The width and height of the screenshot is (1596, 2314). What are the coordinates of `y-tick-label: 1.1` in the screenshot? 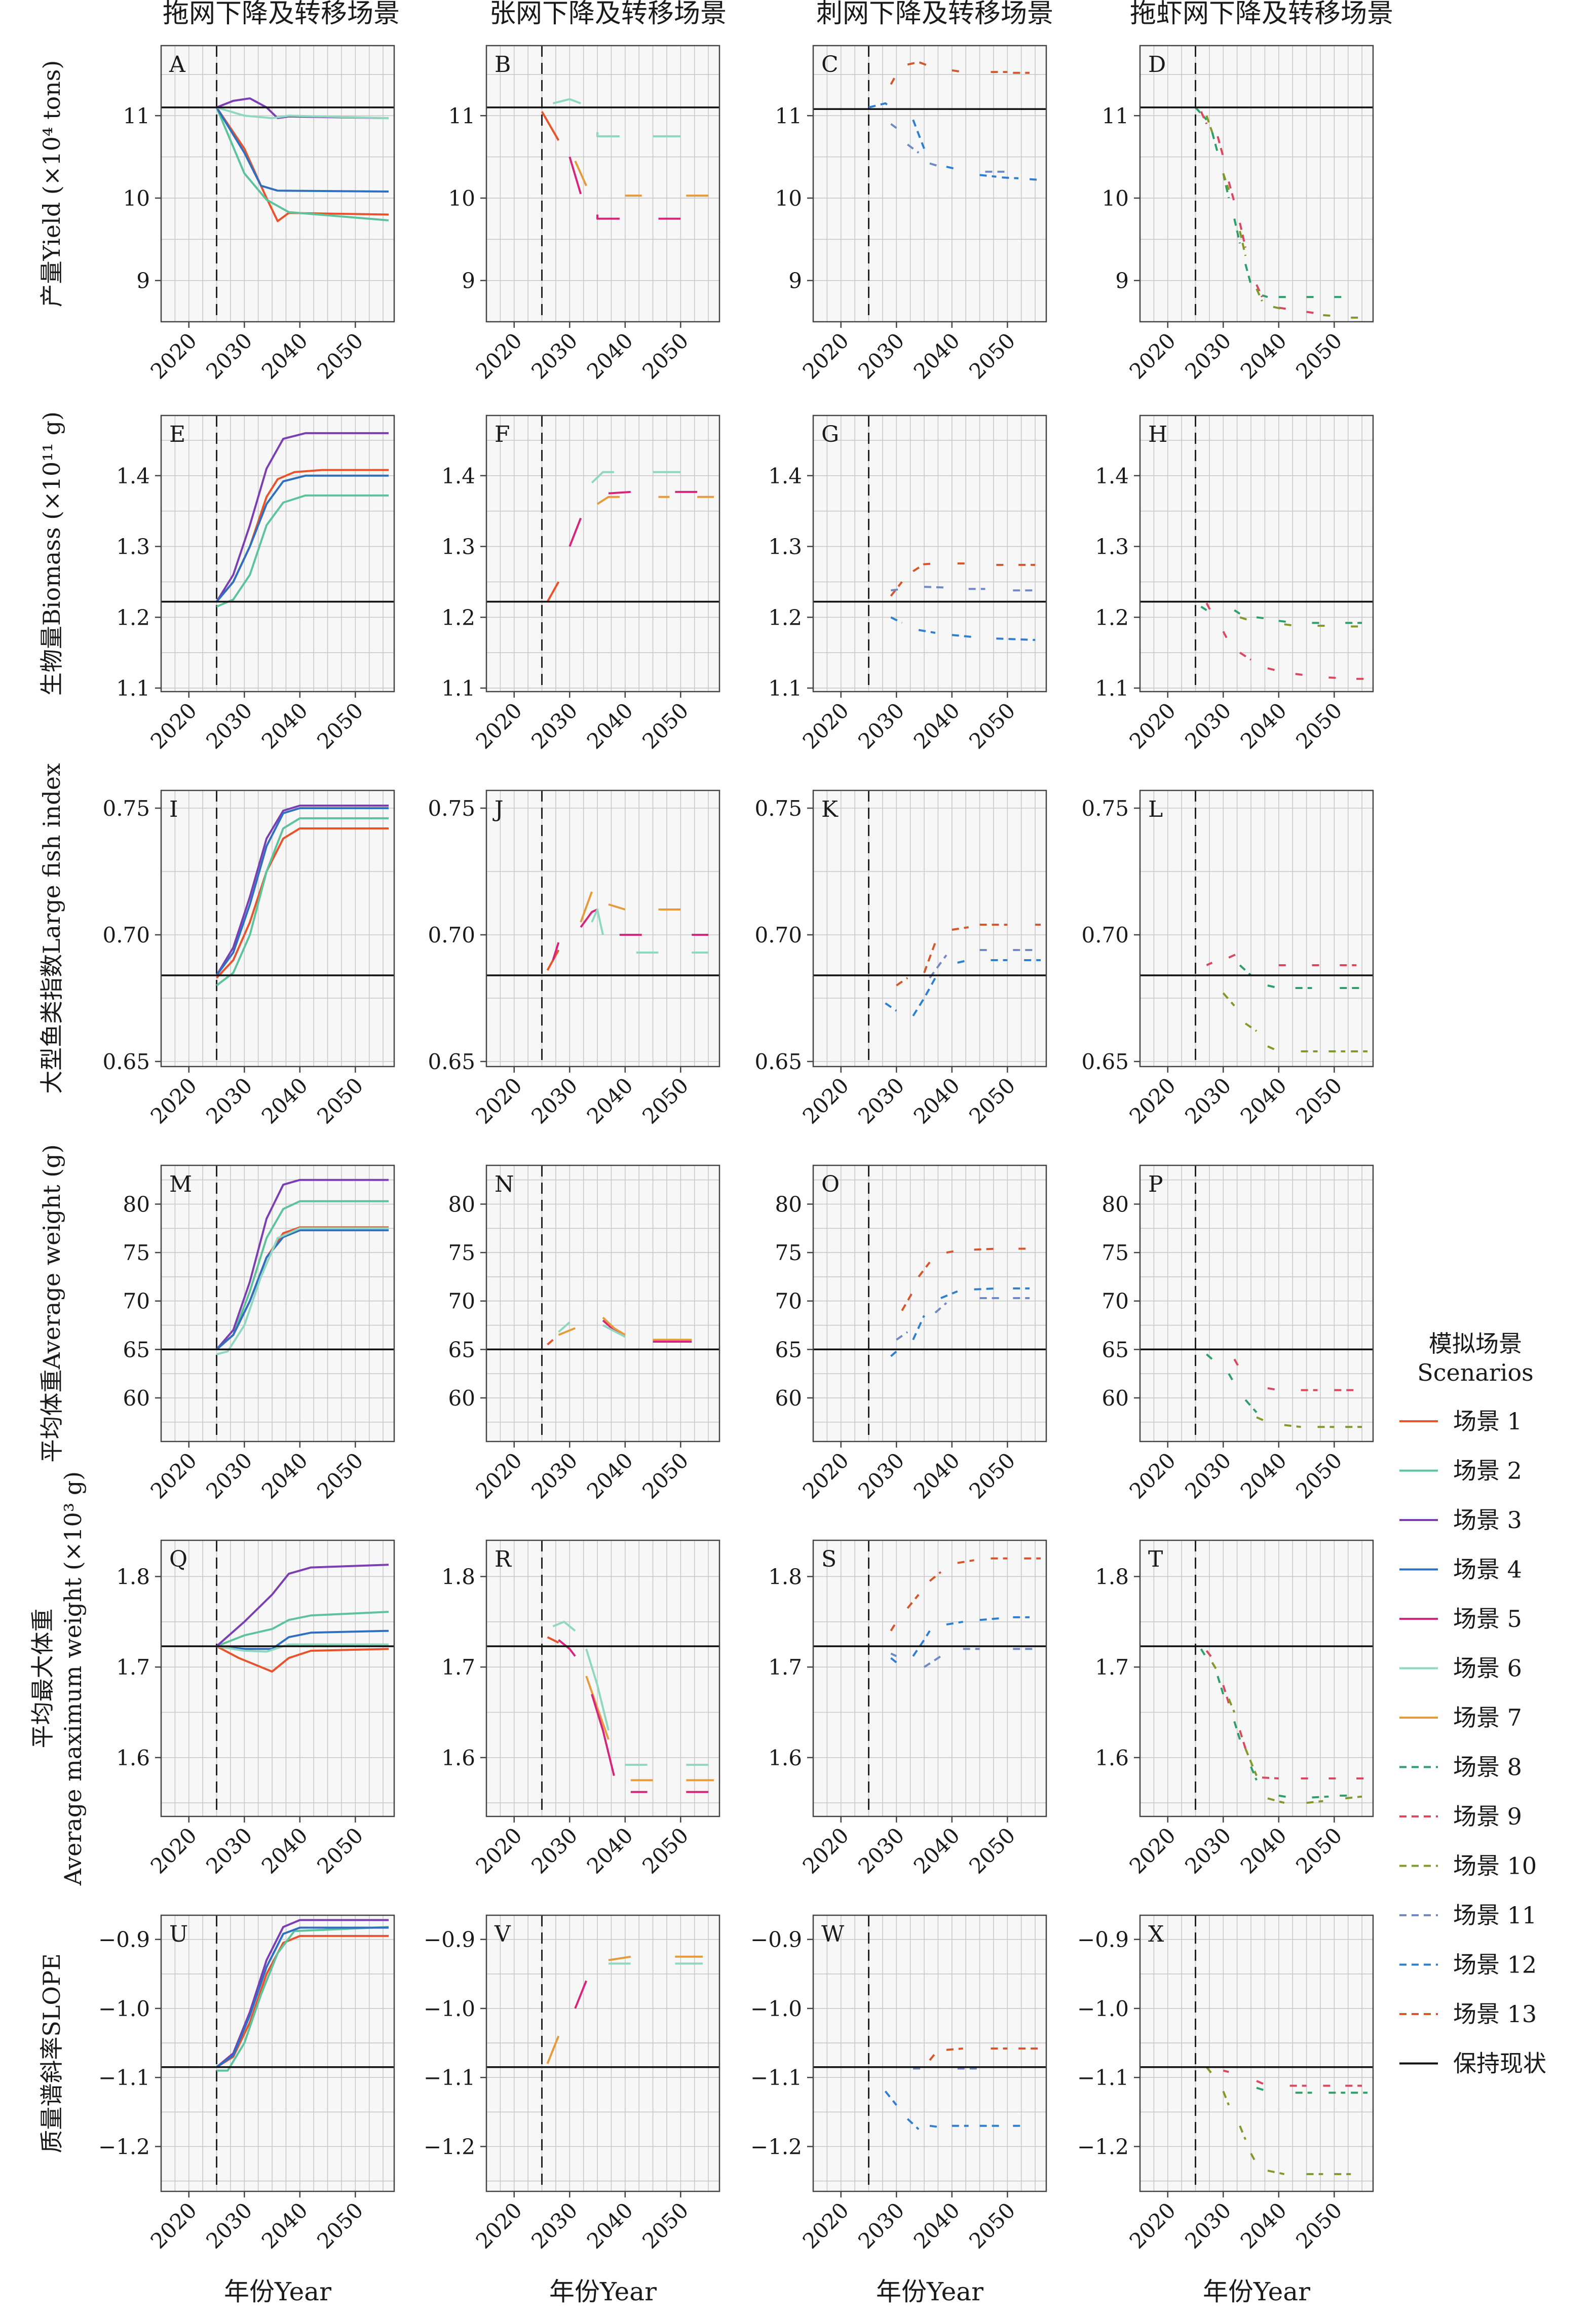 It's located at (458, 688).